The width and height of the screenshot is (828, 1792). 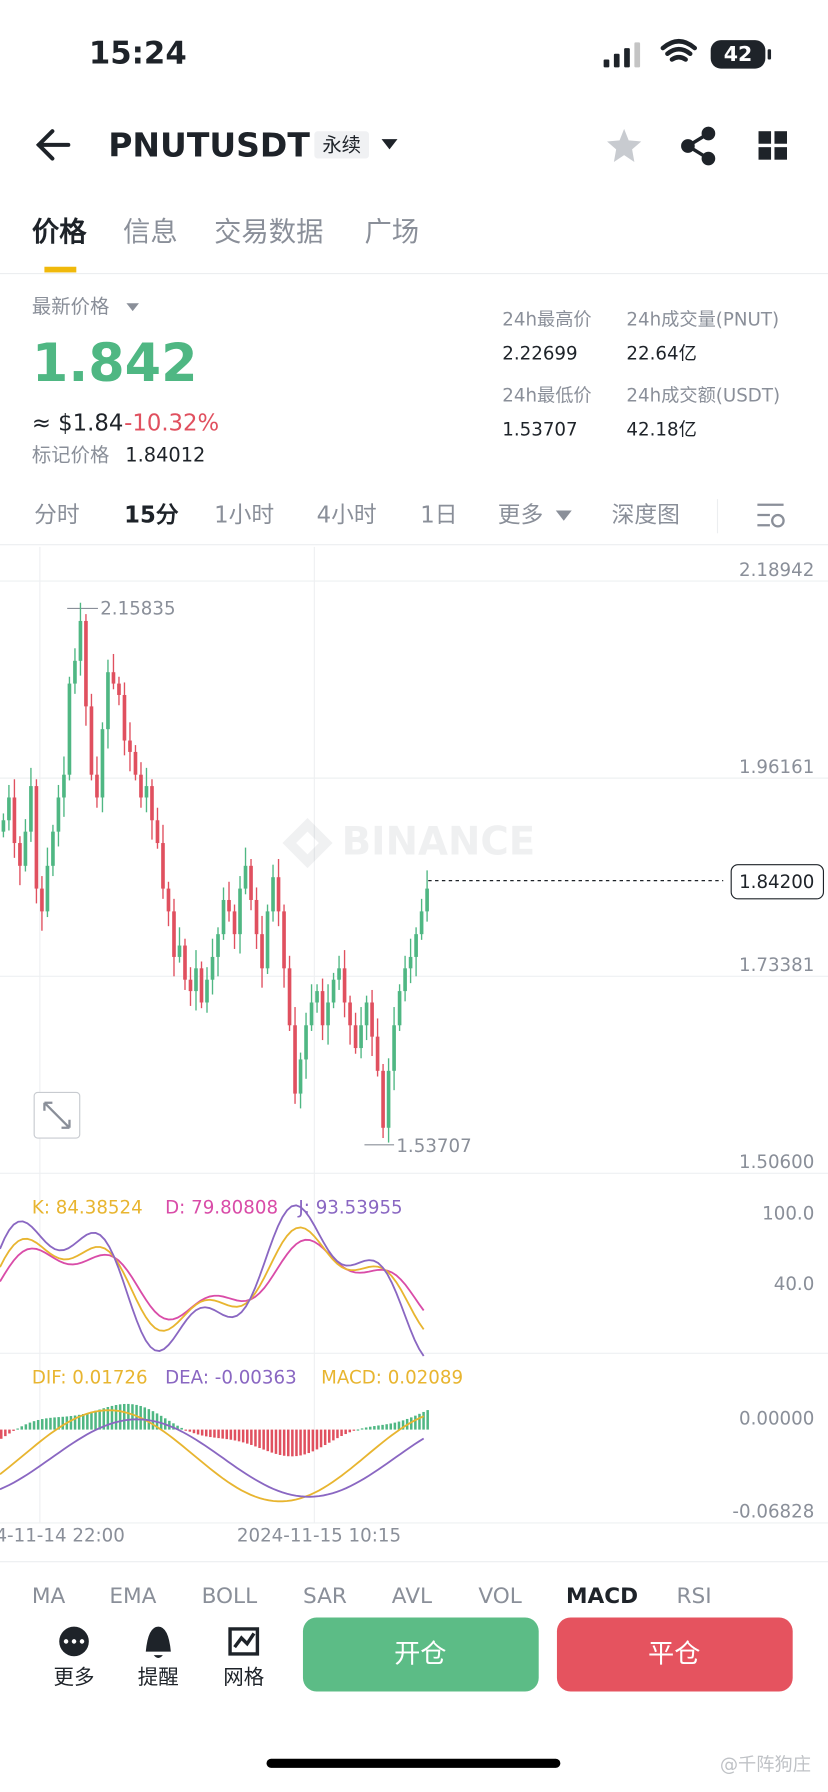 I want to click on badge: 永续, so click(x=341, y=145).